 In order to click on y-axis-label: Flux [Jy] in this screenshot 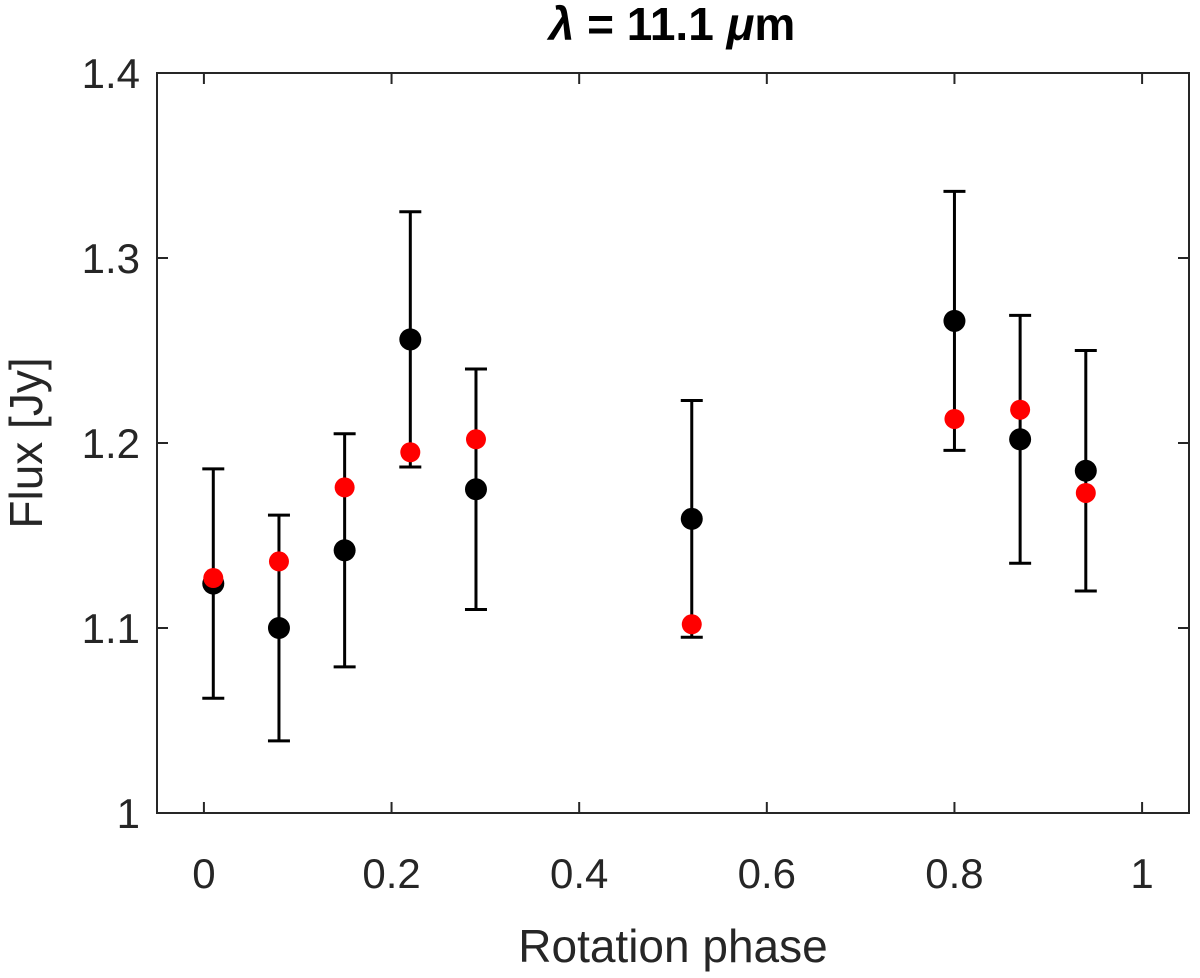, I will do `click(26, 442)`.